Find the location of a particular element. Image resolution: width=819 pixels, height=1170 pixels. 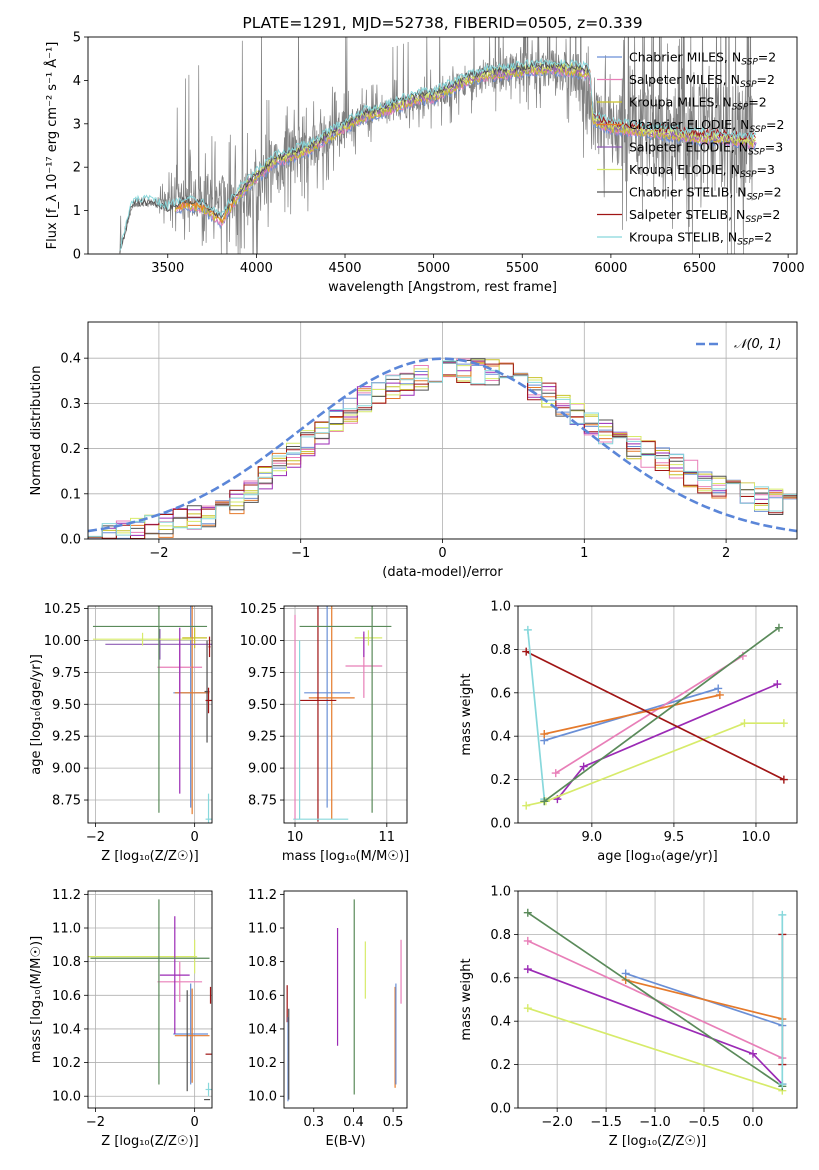

y-tick-label: 9.25 is located at coordinates (262, 737).